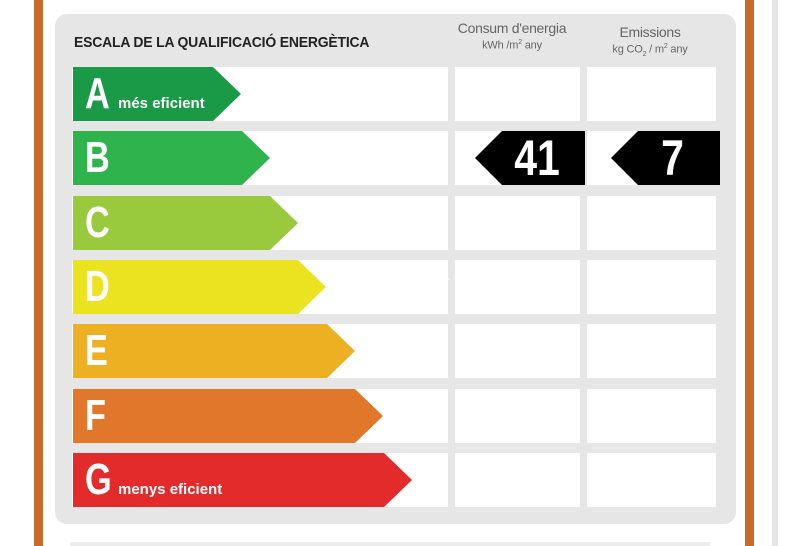  I want to click on grade-arrow-a, so click(157, 94).